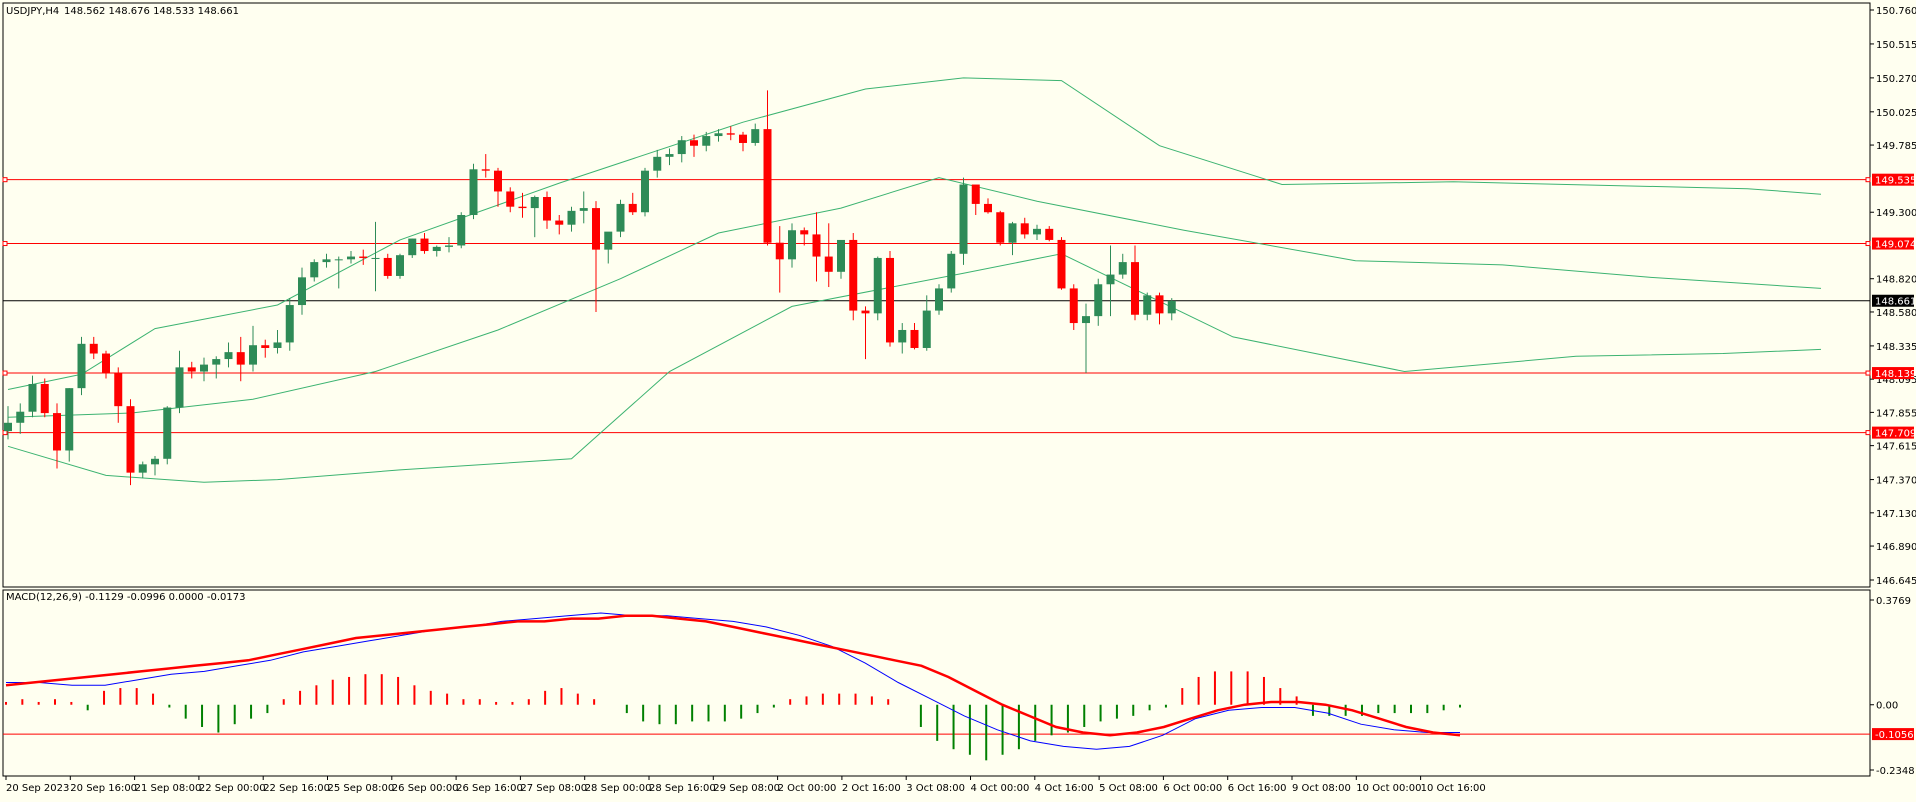  I want to click on time-tick-label: 6 Oct 16:00, so click(1257, 788).